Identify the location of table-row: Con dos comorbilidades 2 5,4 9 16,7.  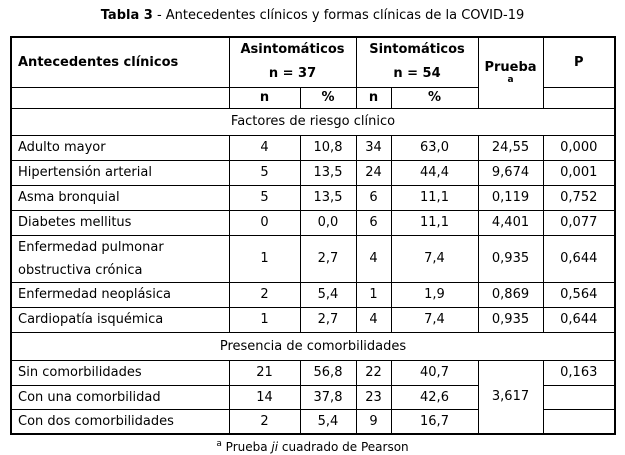
(313, 421).